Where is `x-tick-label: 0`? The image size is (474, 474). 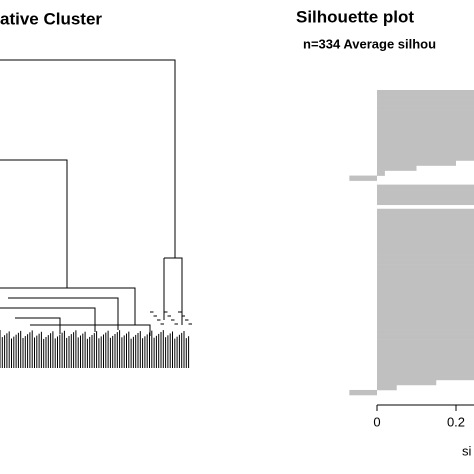 x-tick-label: 0 is located at coordinates (376, 421).